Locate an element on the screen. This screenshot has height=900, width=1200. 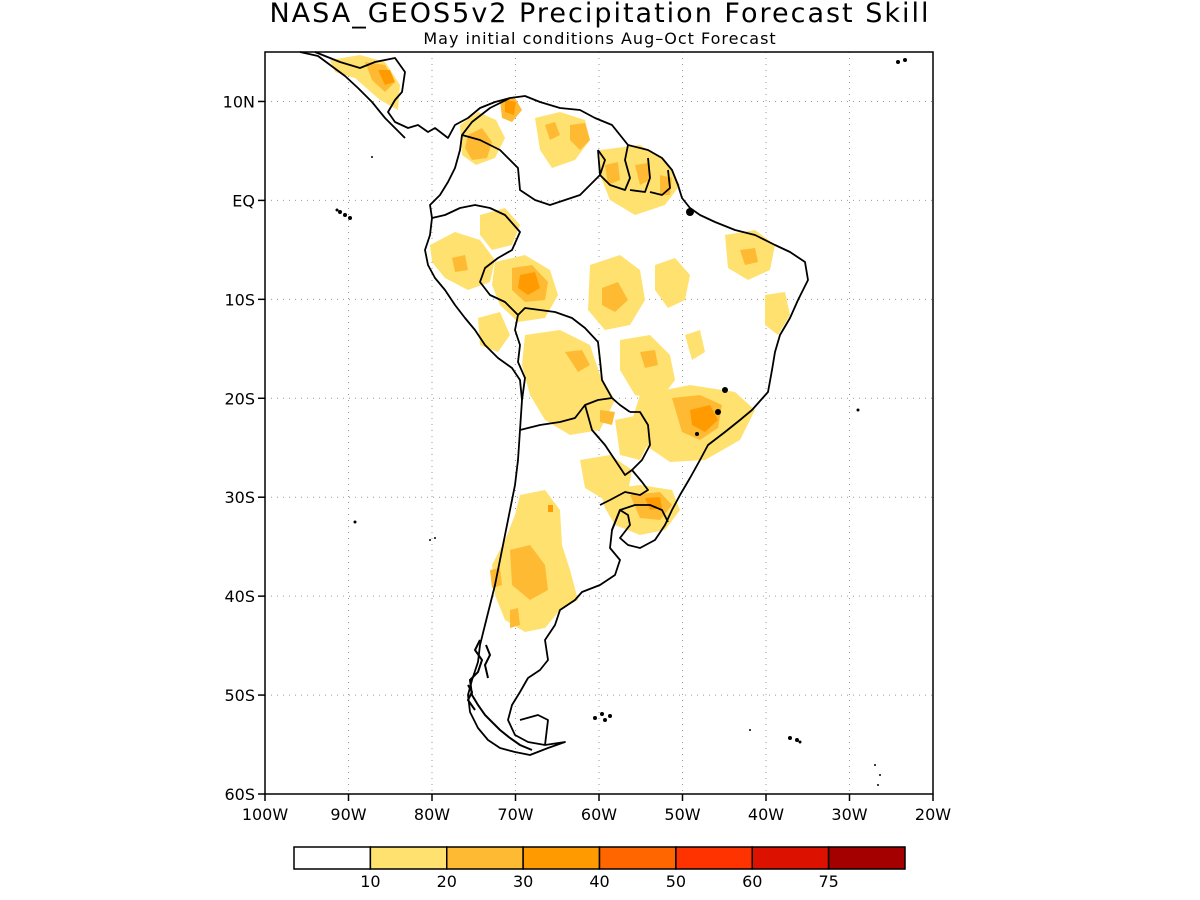
lat-tick-label: 20S is located at coordinates (239, 398).